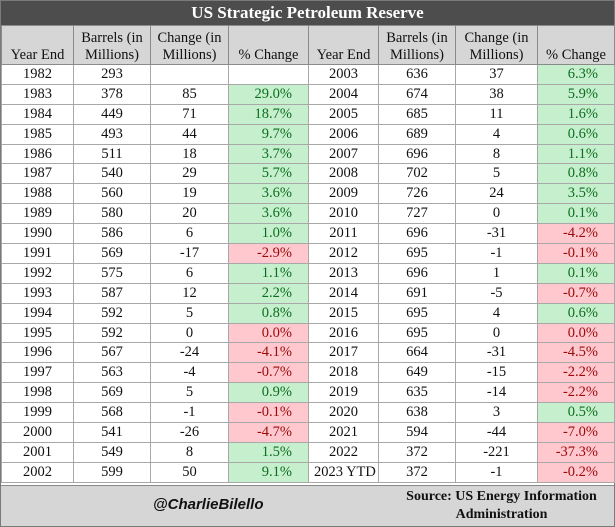 The width and height of the screenshot is (615, 527). I want to click on col-header-pct-change-2: % Change, so click(576, 45).